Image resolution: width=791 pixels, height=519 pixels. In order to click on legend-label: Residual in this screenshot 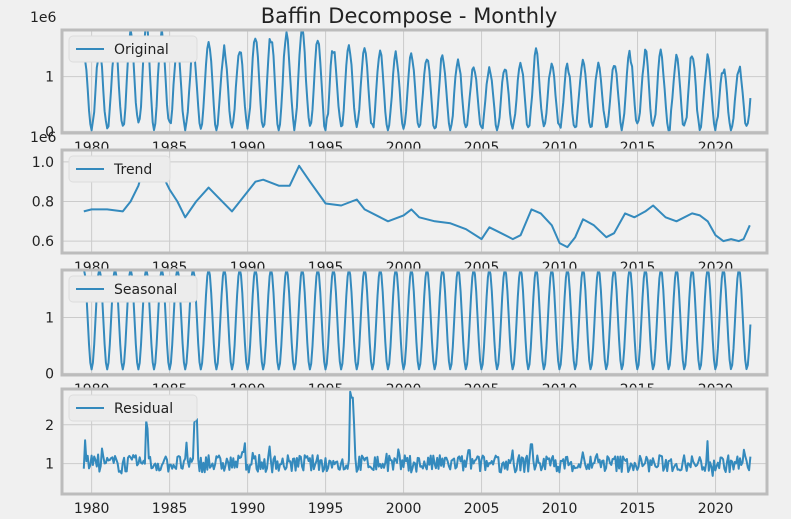, I will do `click(143, 409)`.